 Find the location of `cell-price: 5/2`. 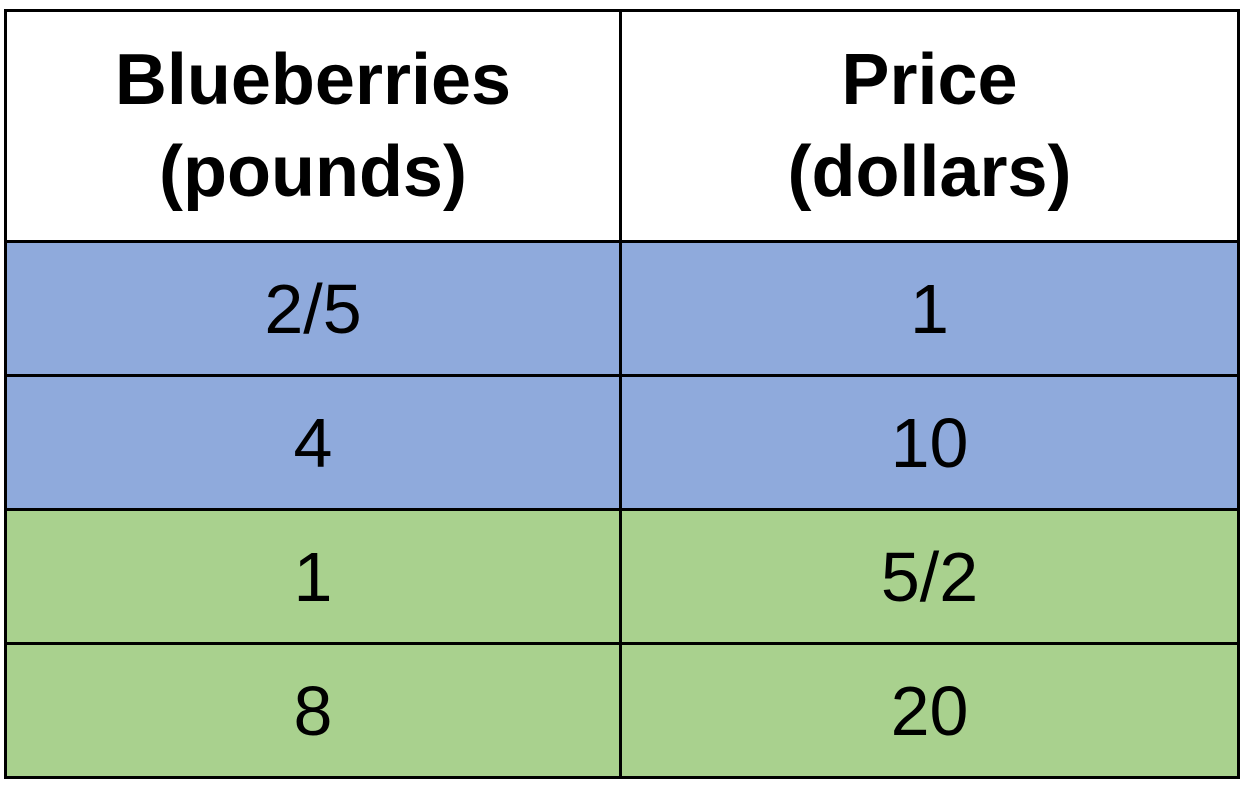

cell-price: 5/2 is located at coordinates (929, 576).